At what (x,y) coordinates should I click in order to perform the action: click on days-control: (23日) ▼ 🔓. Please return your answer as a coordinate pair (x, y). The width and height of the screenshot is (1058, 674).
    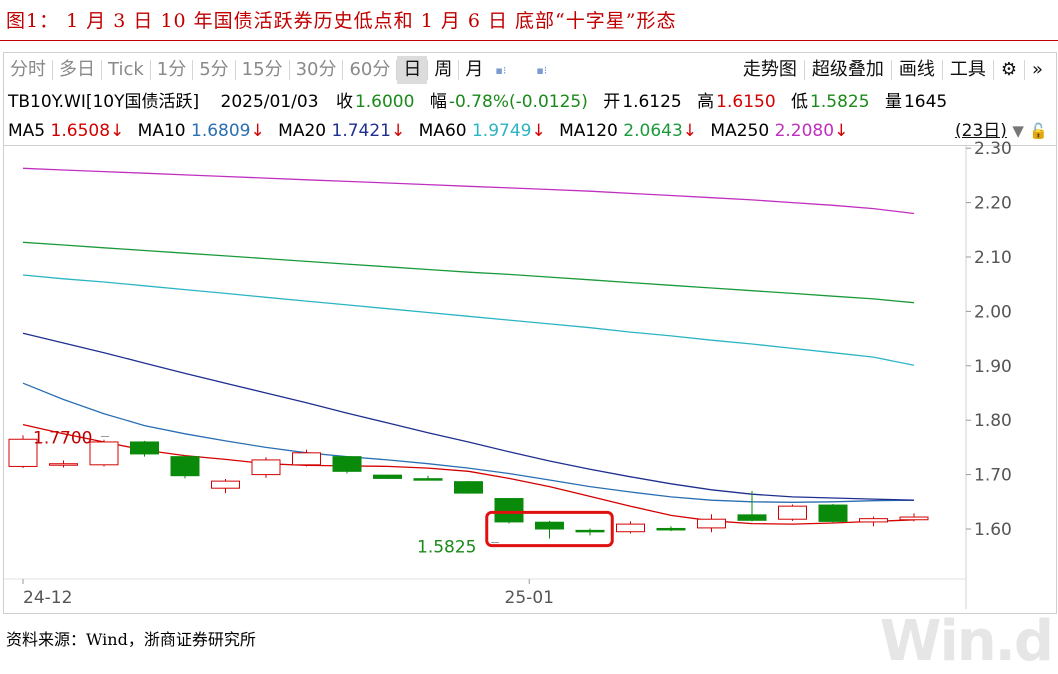
    Looking at the image, I should click on (1001, 131).